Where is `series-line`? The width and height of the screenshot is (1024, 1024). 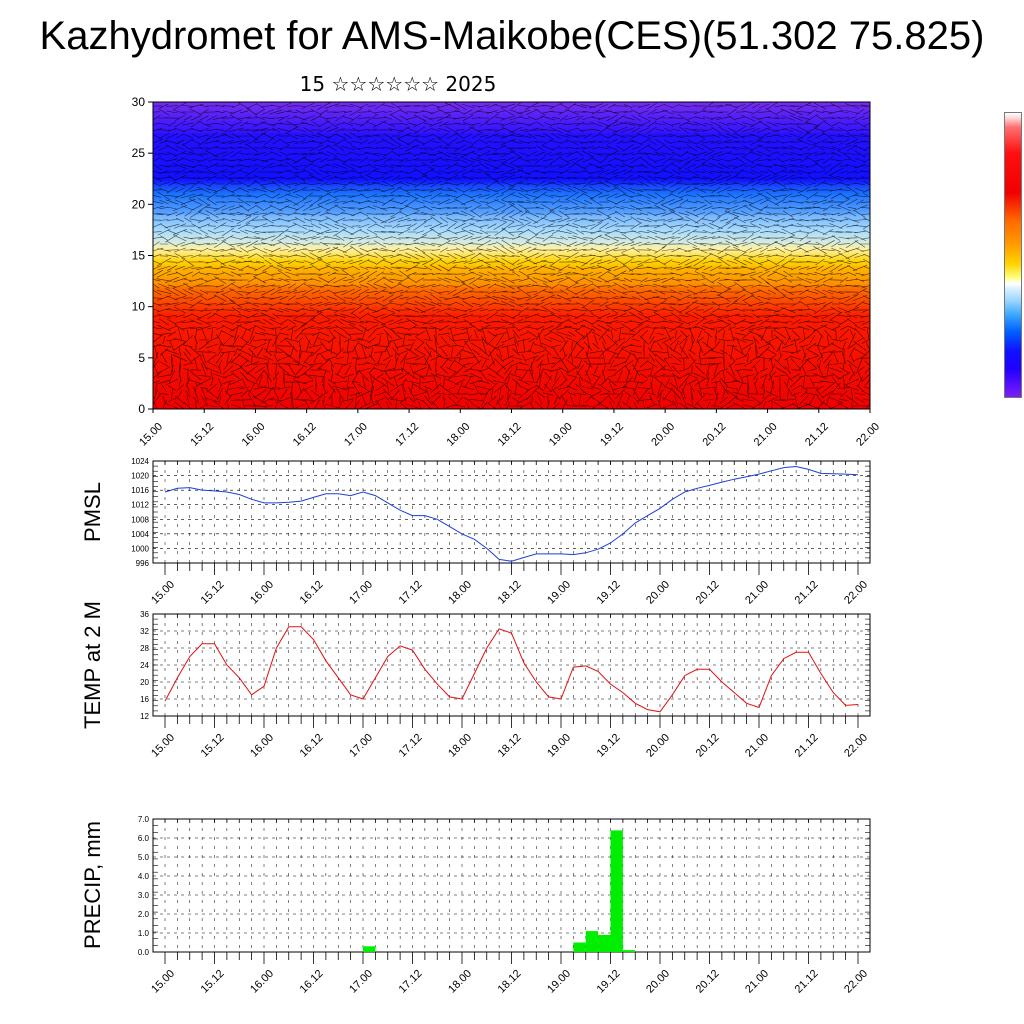 series-line is located at coordinates (511, 513).